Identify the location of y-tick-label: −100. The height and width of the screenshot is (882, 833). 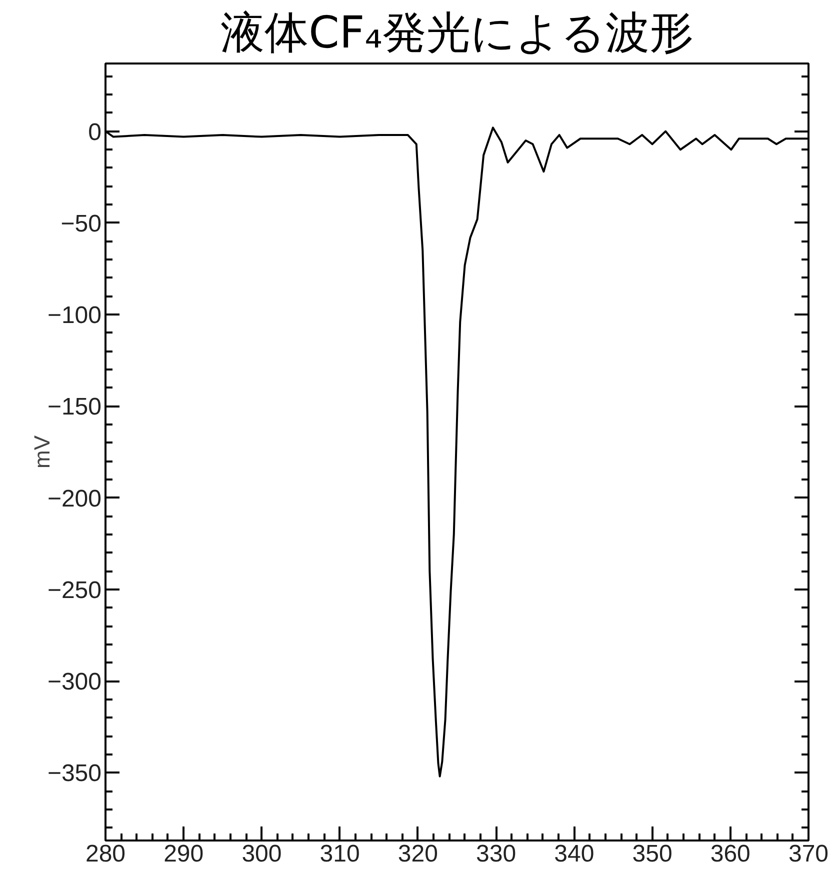
(74, 316).